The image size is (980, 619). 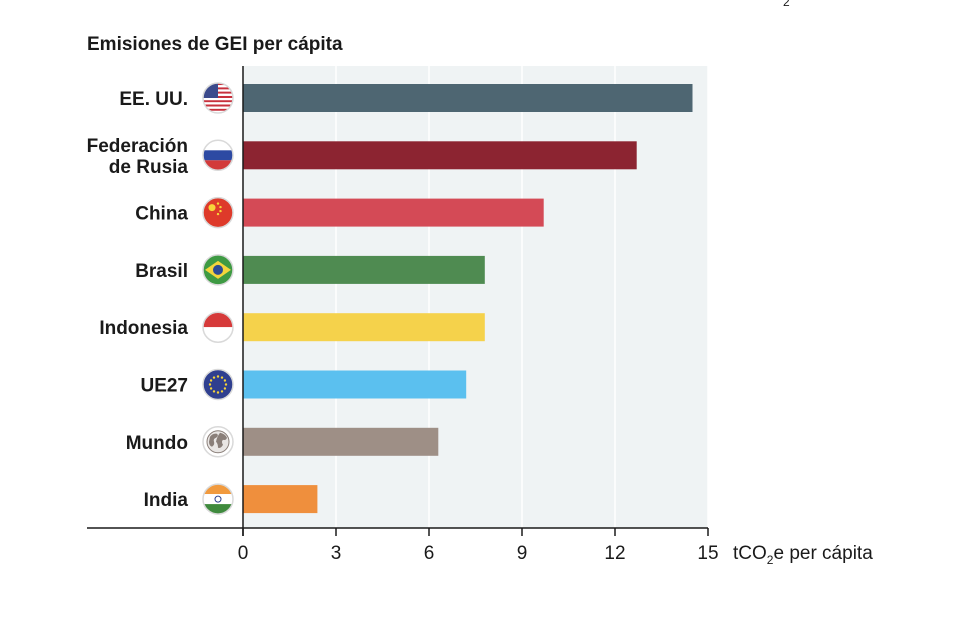 I want to click on category-label-3: Brasil, so click(x=161, y=271).